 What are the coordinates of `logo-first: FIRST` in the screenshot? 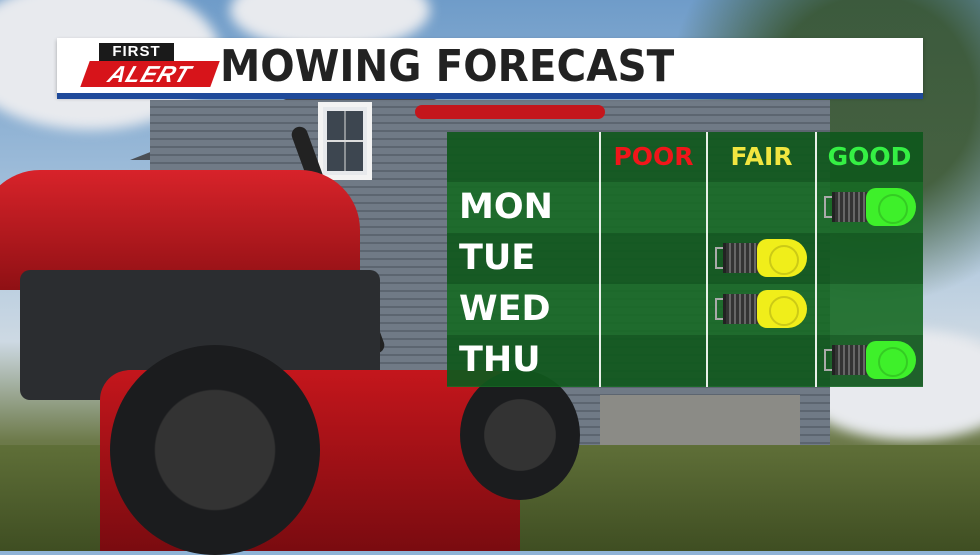 It's located at (136, 52).